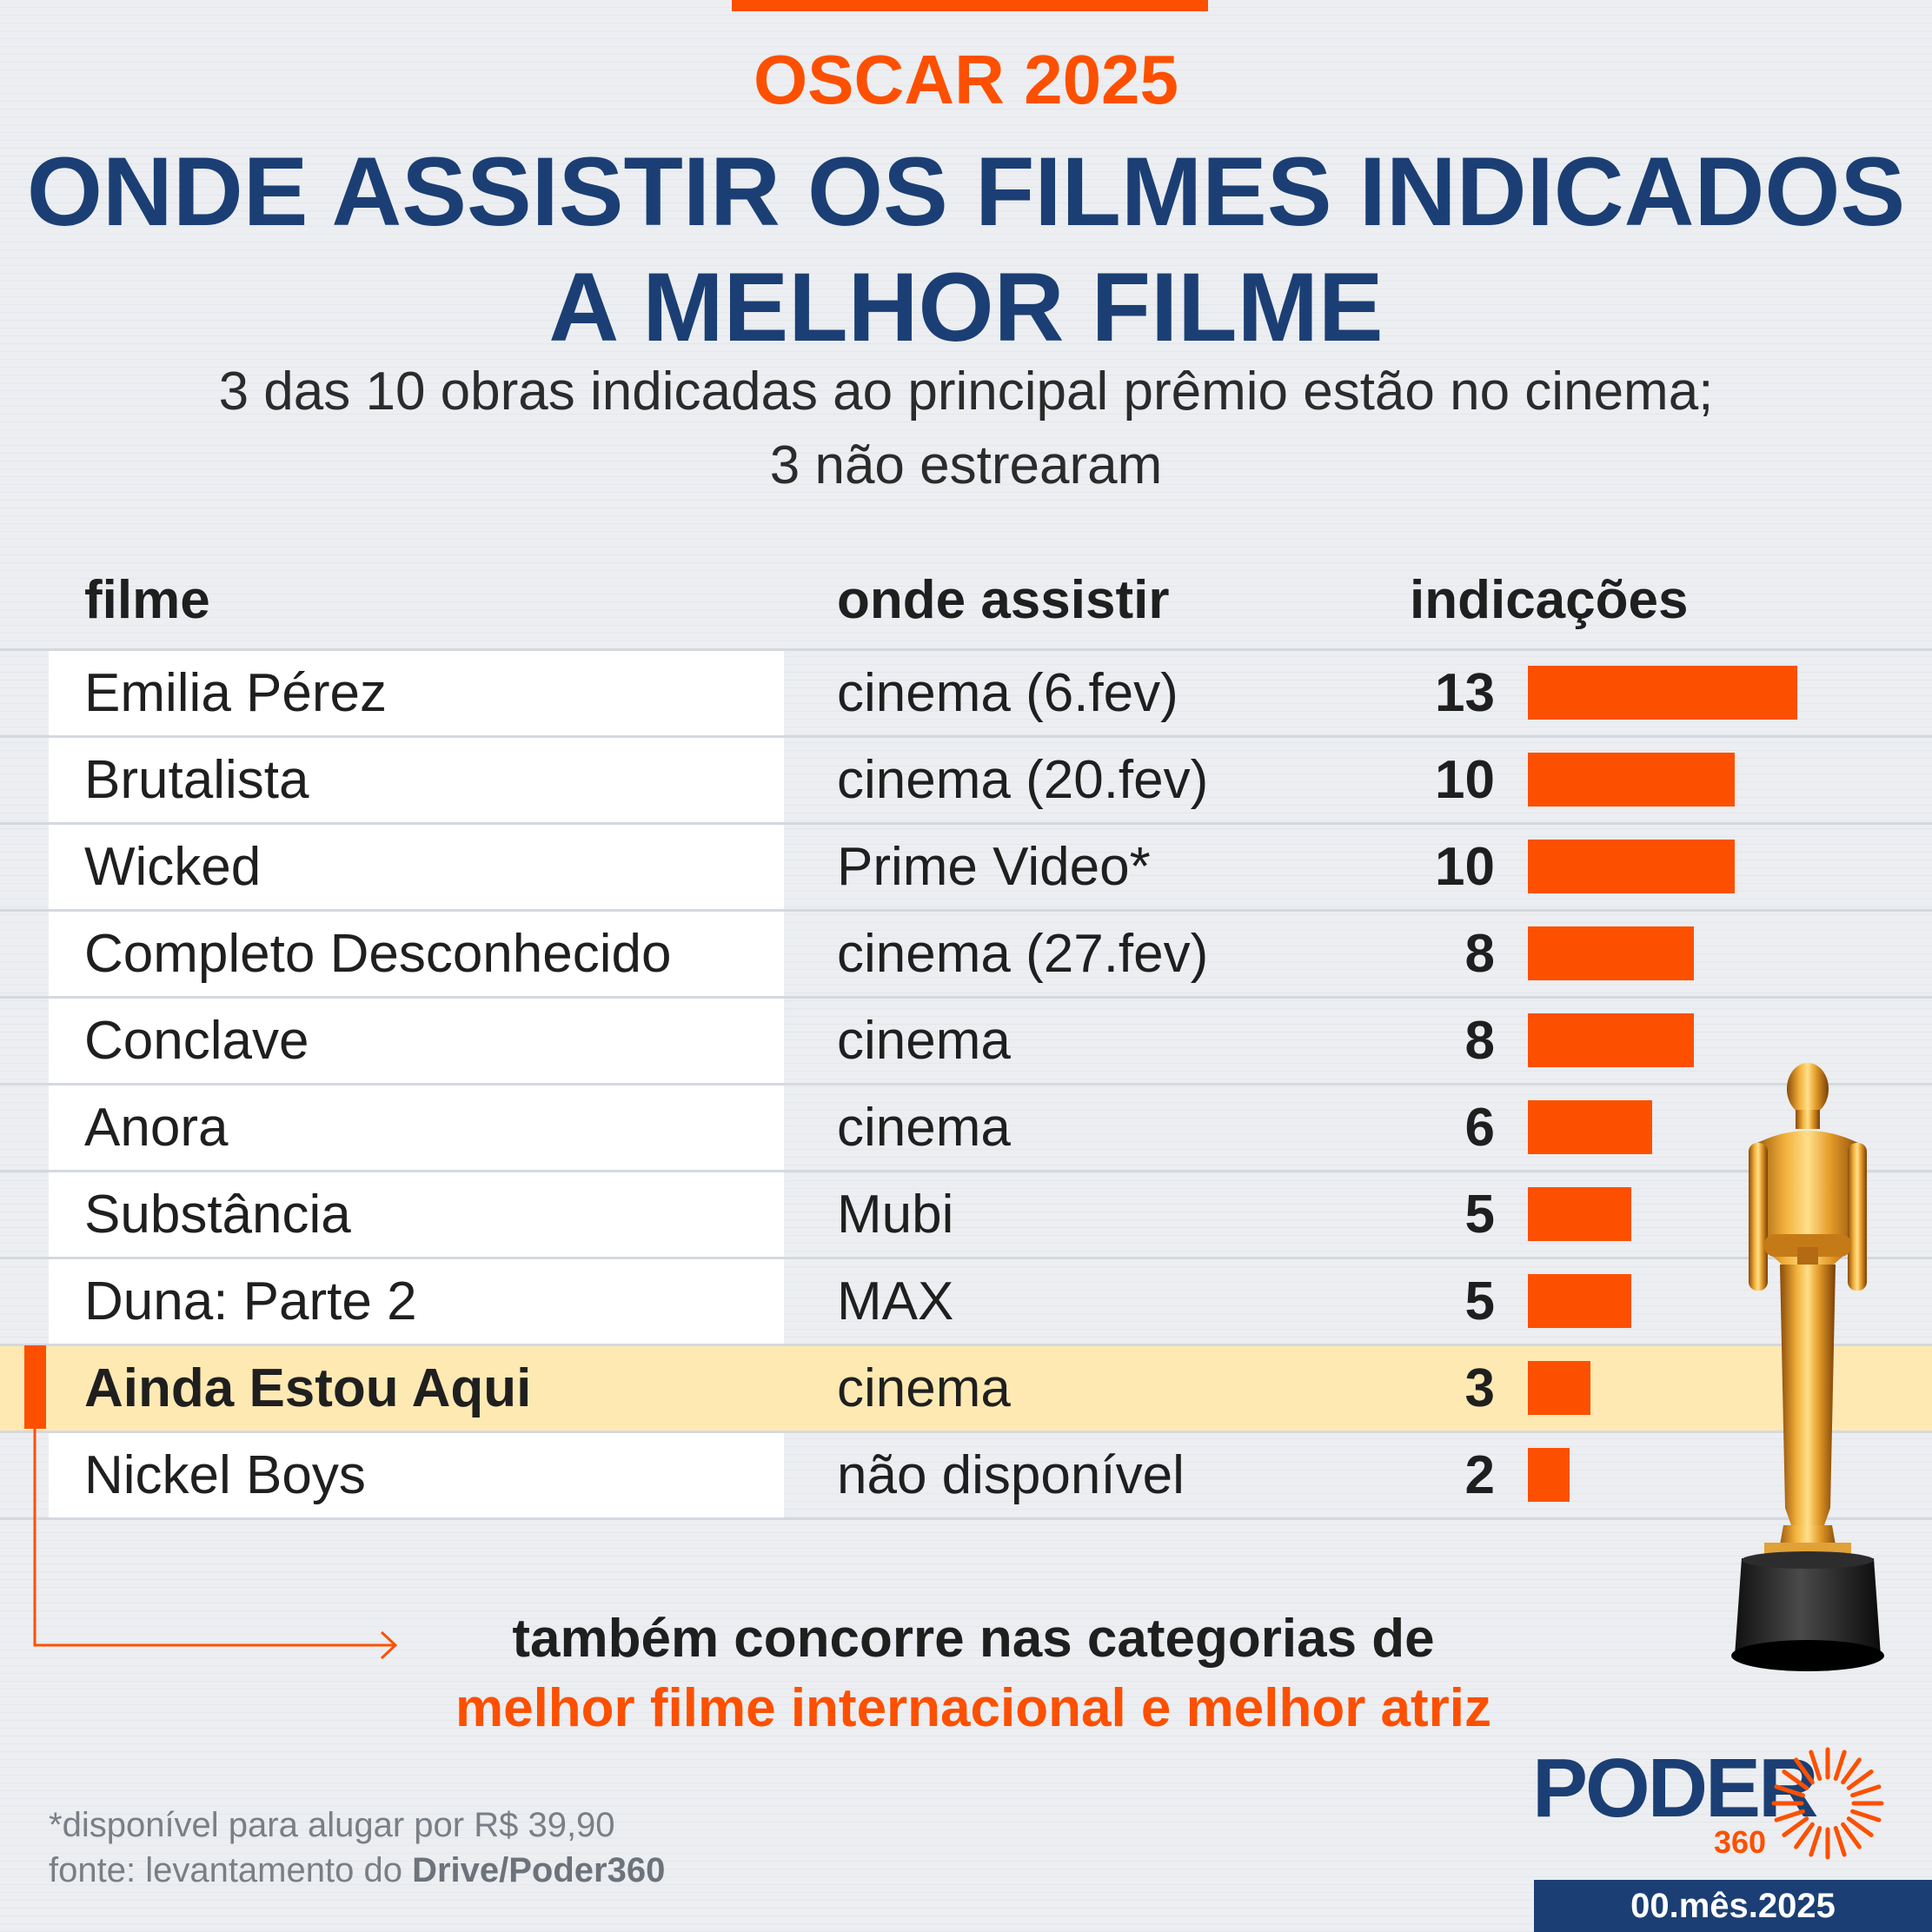  Describe the element at coordinates (173, 867) in the screenshot. I see `film-title: Wicked` at that location.